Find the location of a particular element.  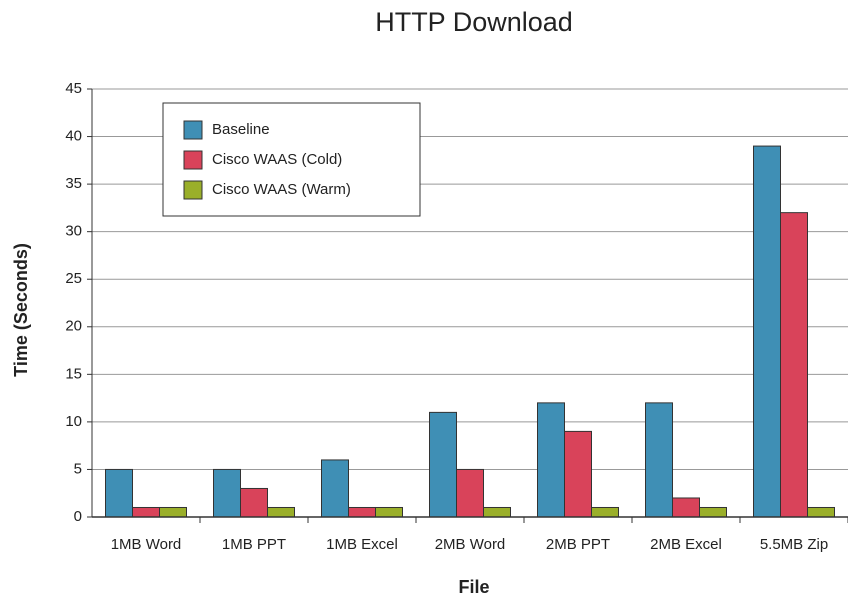

chart-title: HTTP Download is located at coordinates (474, 22).